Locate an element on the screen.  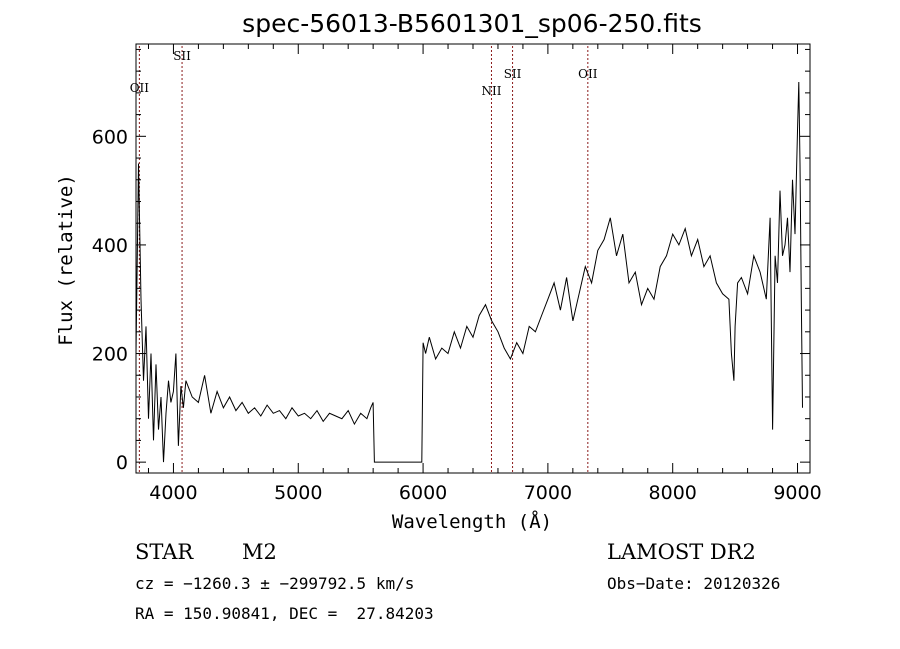
redshift-cz: cz = −1260.3 ± −299792.5 km/s is located at coordinates (275, 583).